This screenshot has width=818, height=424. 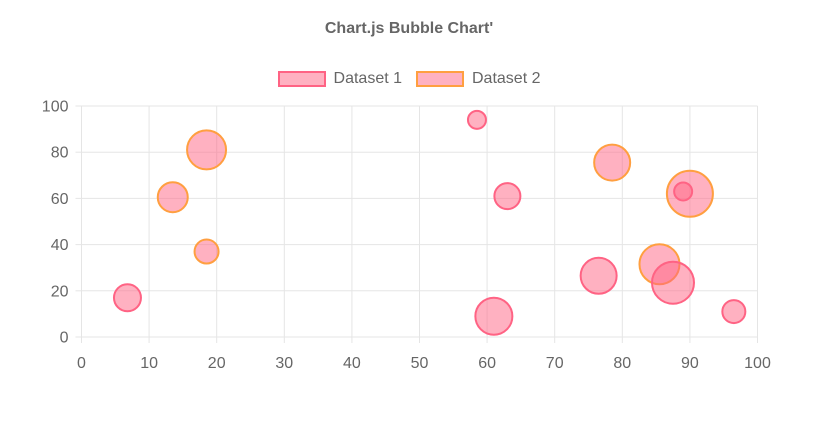 What do you see at coordinates (409, 79) in the screenshot?
I see `chart-legend: Dataset 1 Dataset 2` at bounding box center [409, 79].